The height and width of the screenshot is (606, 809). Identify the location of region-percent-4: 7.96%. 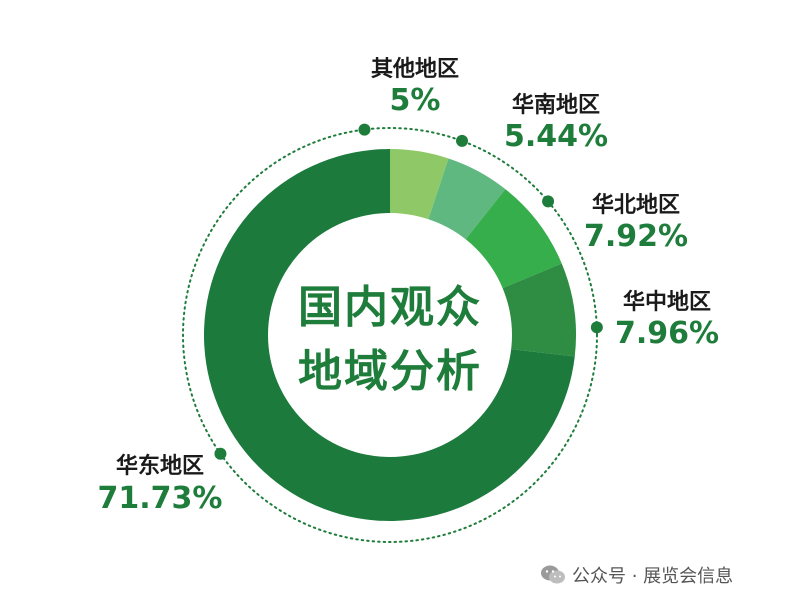
(667, 333).